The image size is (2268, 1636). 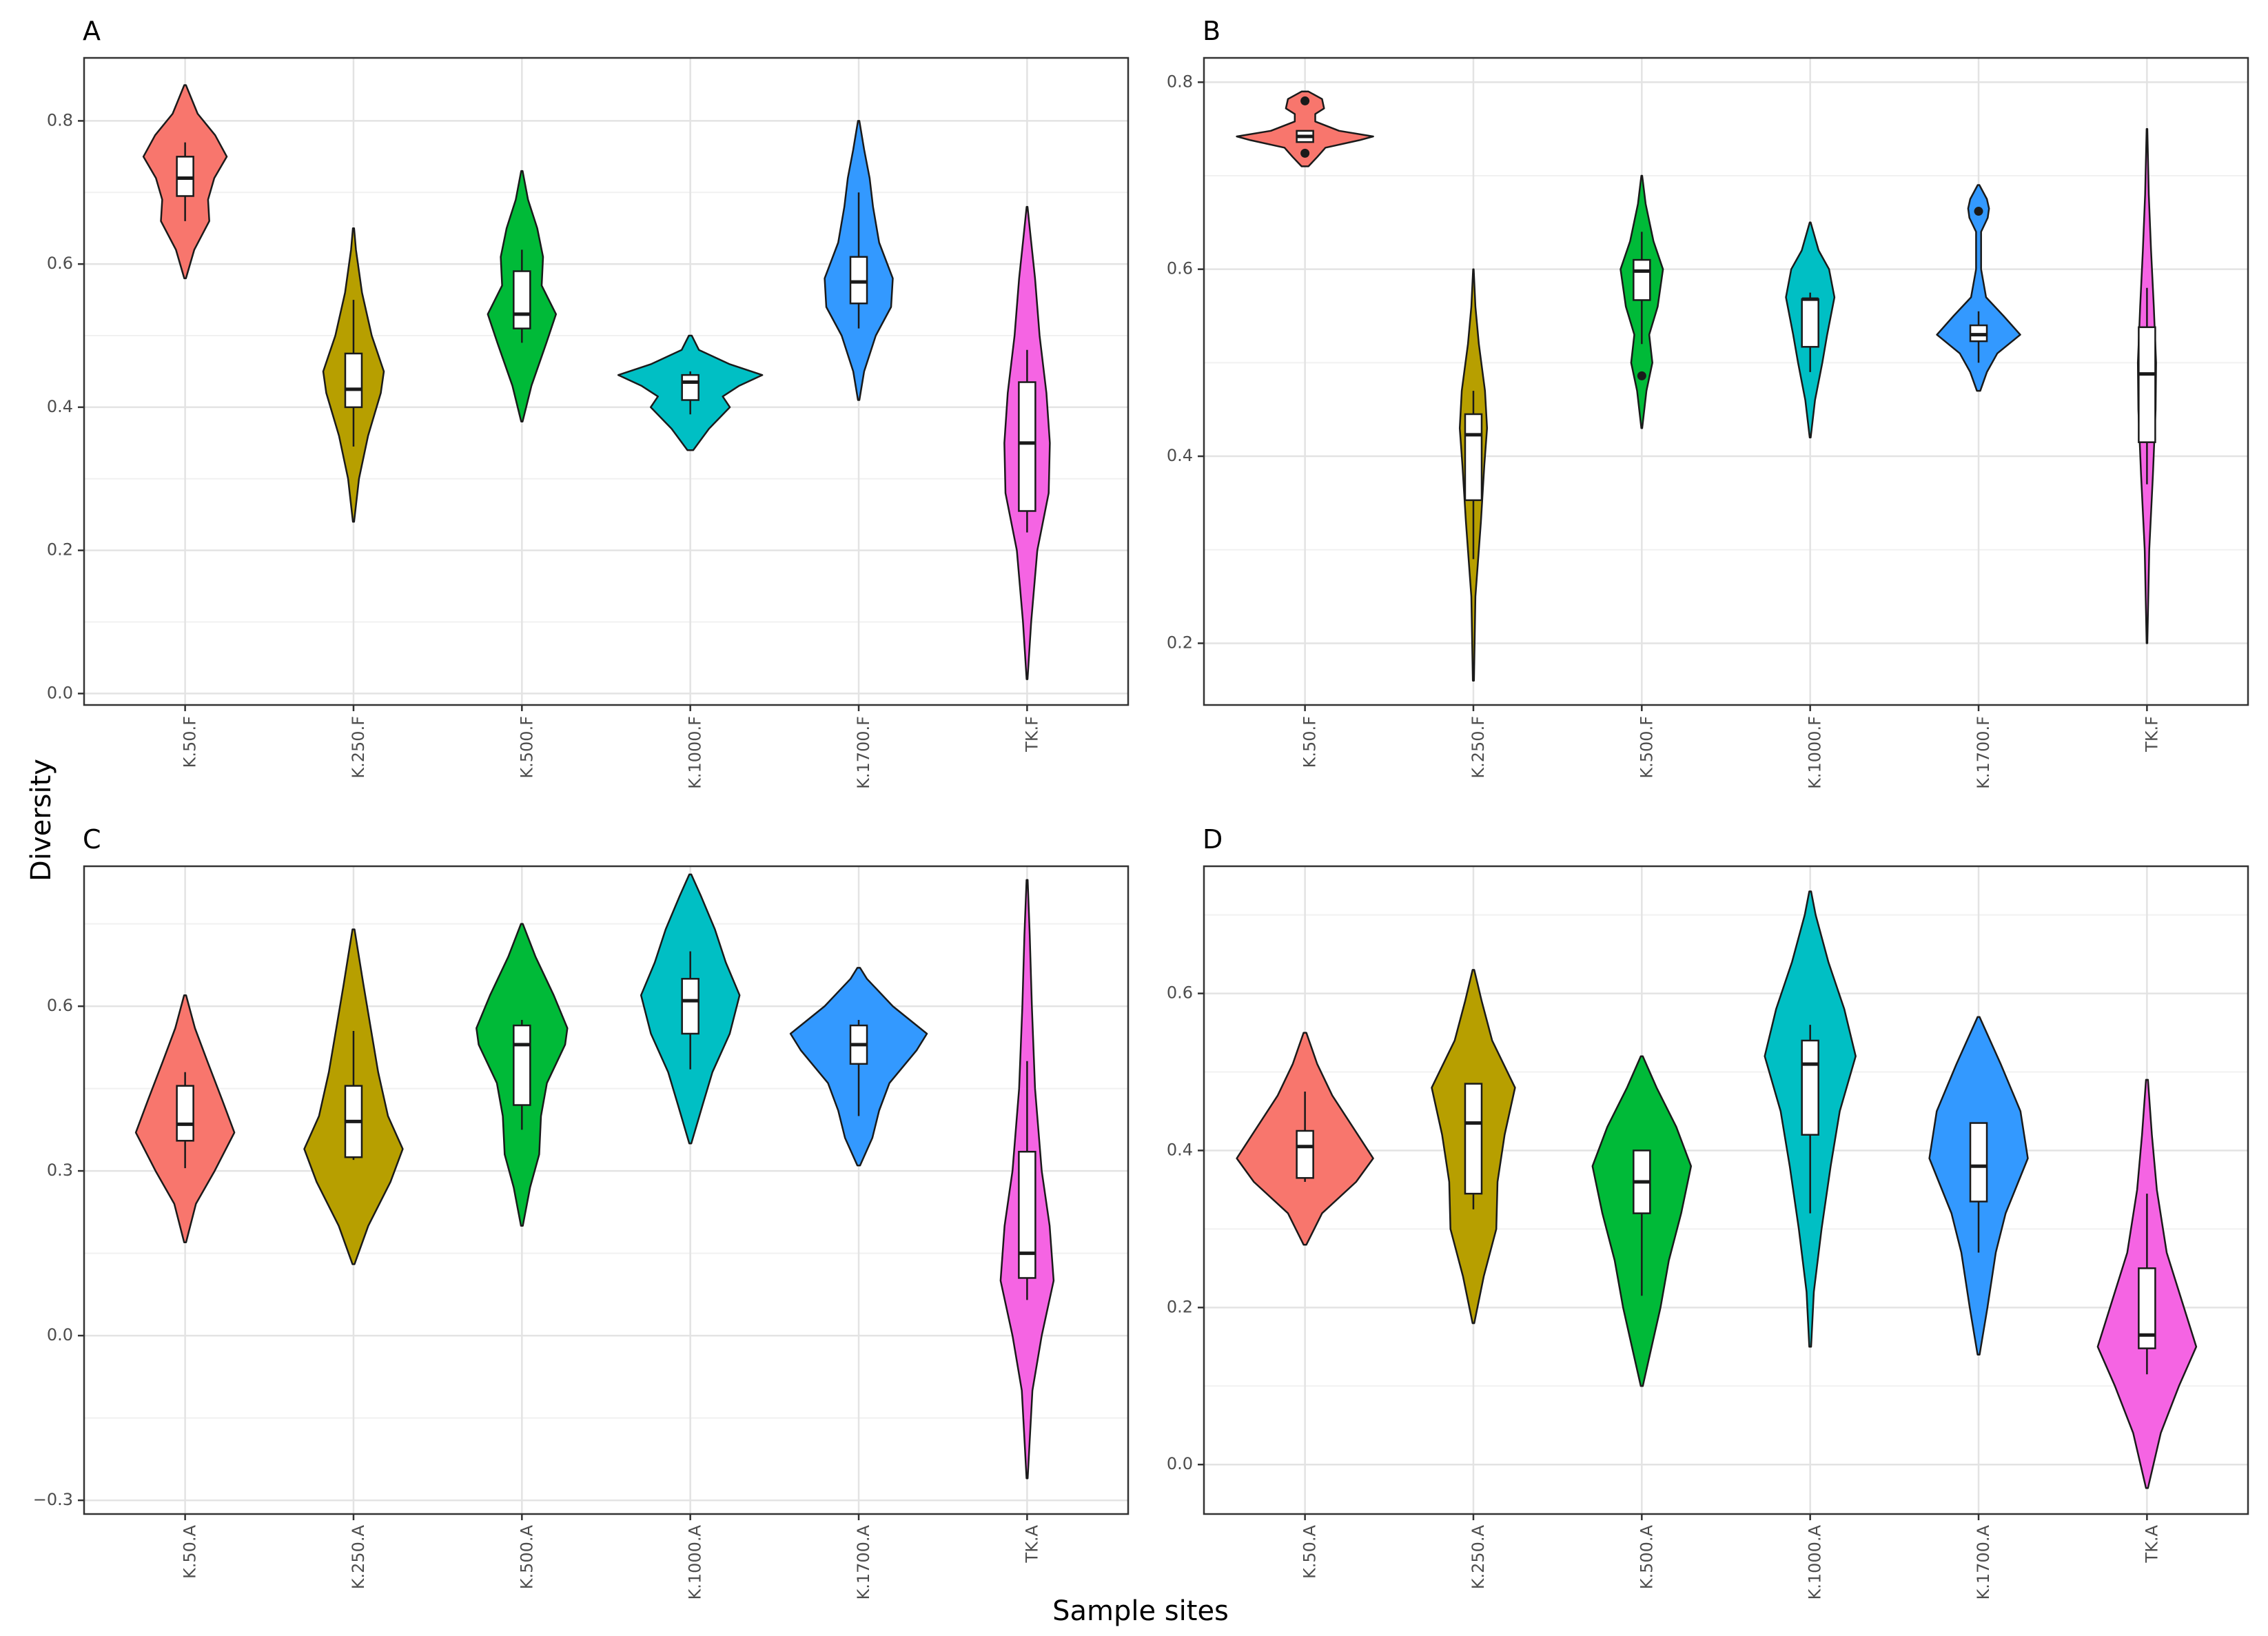 What do you see at coordinates (185, 176) in the screenshot?
I see `box-K.50.F` at bounding box center [185, 176].